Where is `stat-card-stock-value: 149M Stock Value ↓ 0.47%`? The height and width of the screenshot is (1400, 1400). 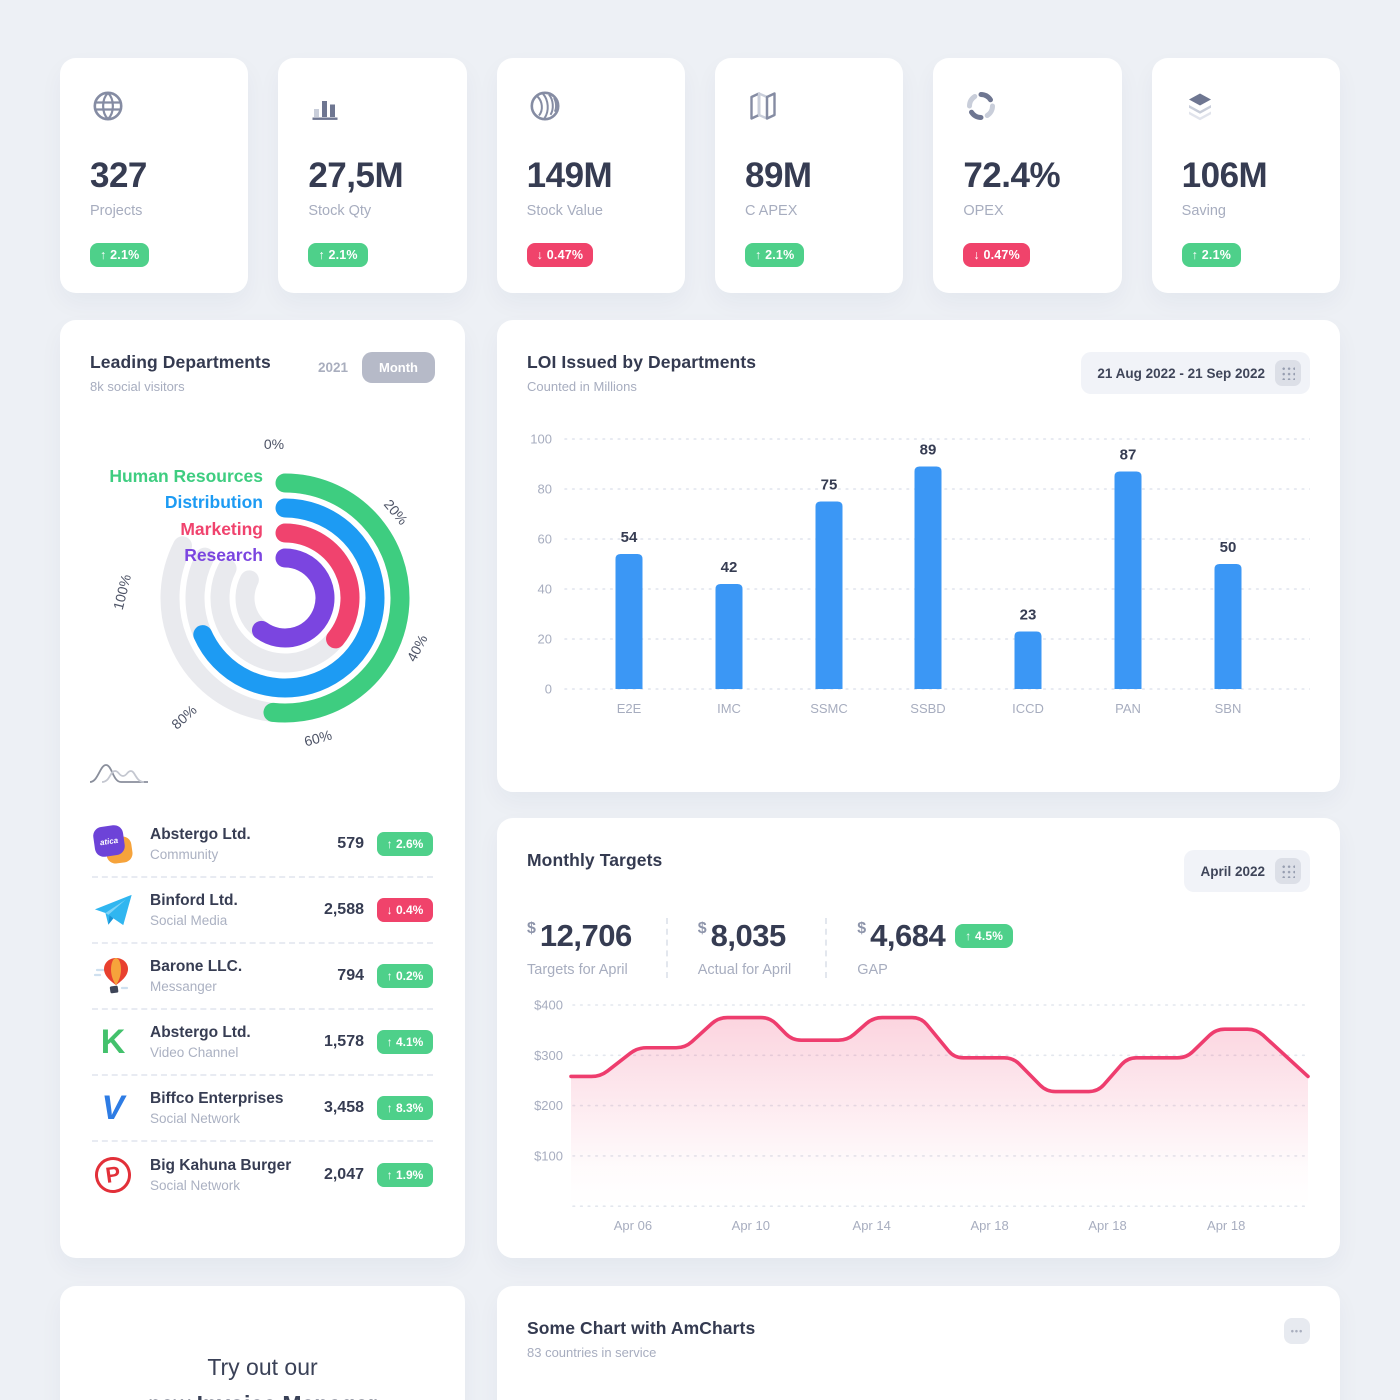 stat-card-stock-value: 149M Stock Value ↓ 0.47% is located at coordinates (590, 175).